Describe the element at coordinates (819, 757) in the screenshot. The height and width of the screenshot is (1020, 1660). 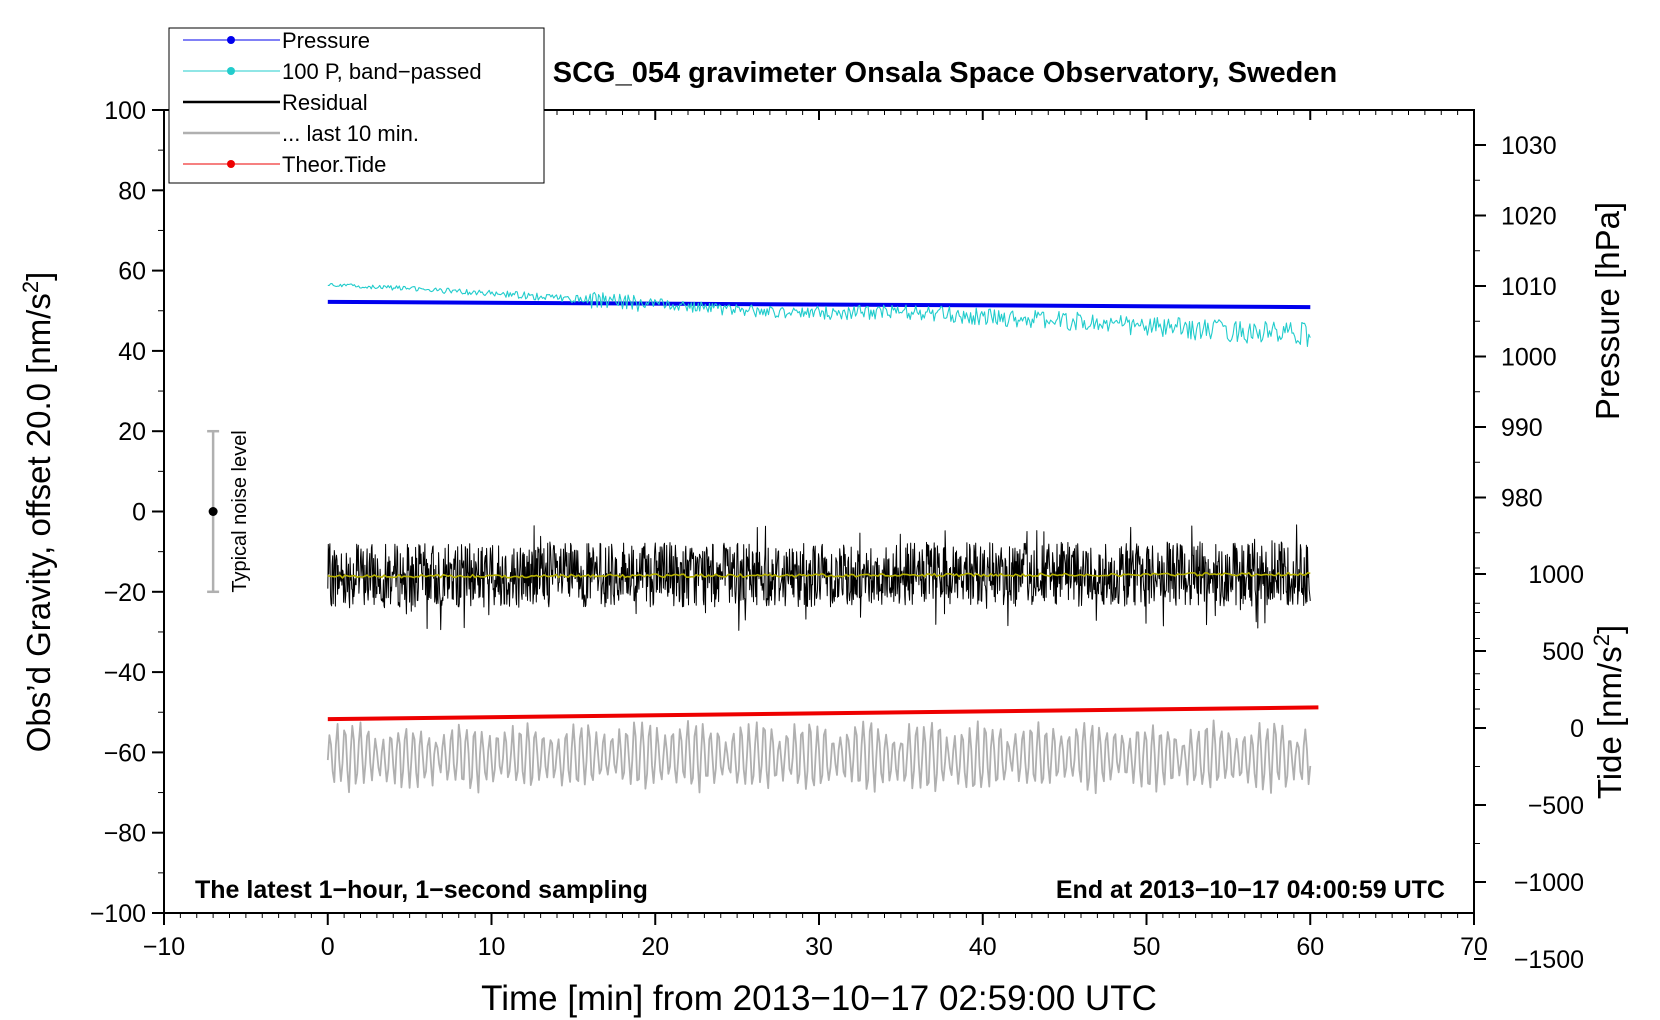
I see `series-last-10-min` at that location.